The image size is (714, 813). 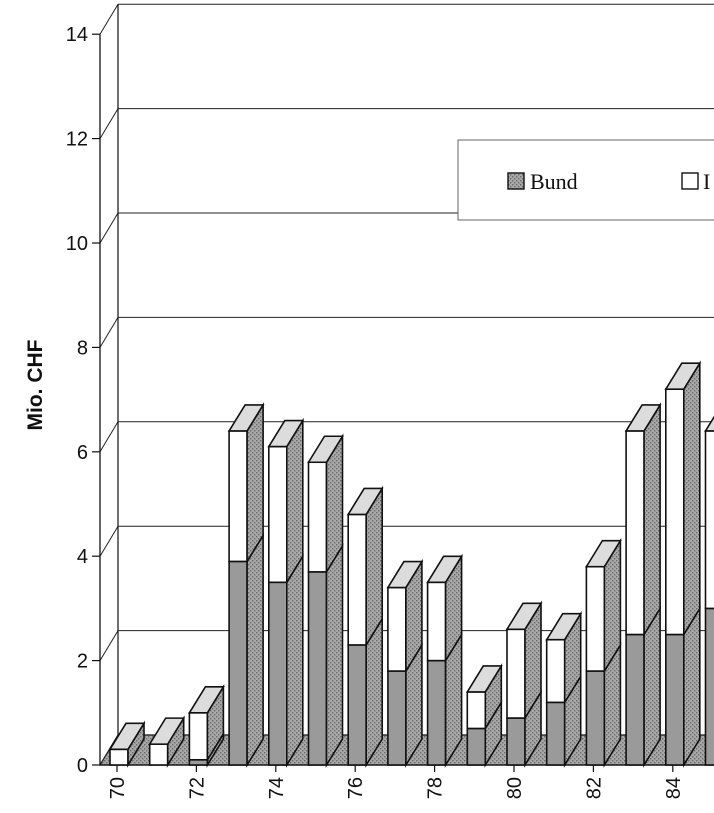 I want to click on y-tick-labels: 0 2 4 6 8 10 12 14, so click(x=77, y=400).